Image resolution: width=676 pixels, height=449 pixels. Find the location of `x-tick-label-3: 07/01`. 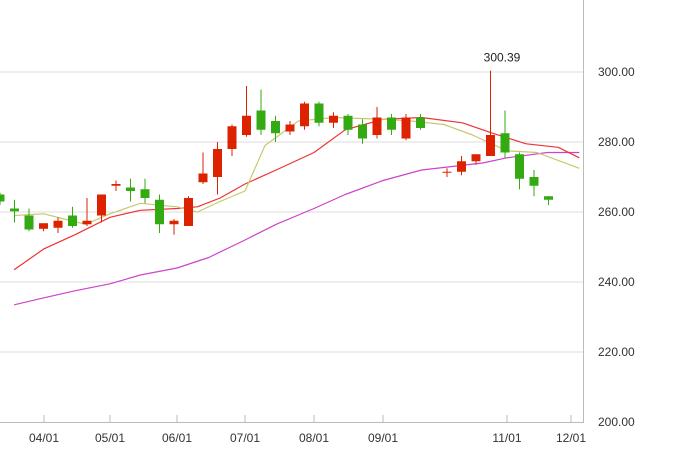

x-tick-label-3: 07/01 is located at coordinates (245, 438).